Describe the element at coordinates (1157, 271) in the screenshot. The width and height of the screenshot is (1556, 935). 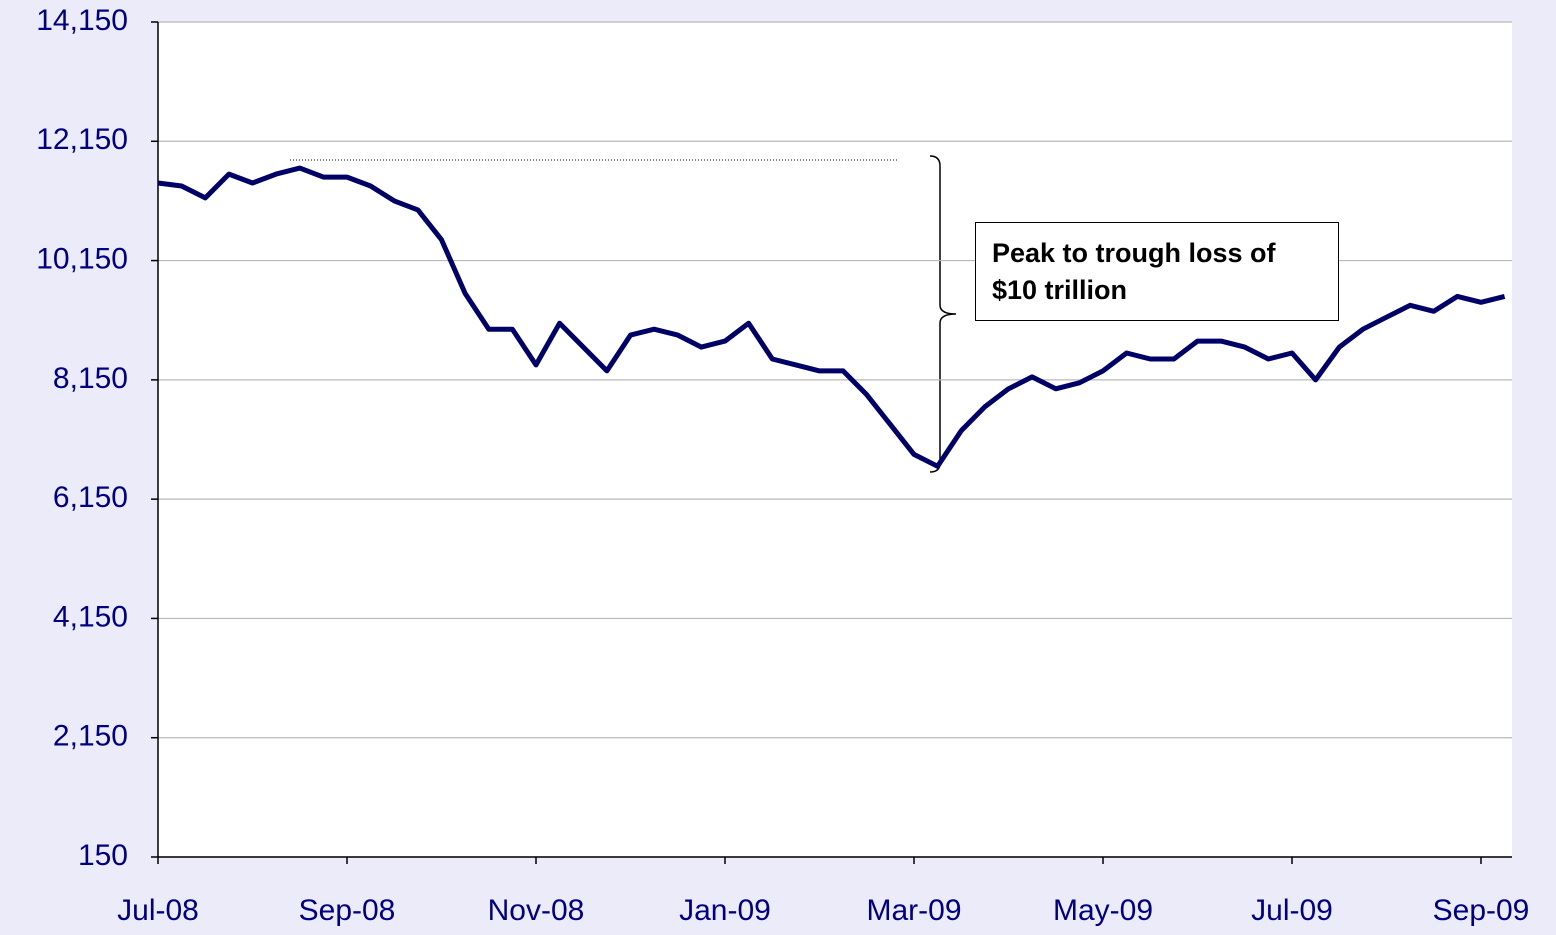
I see `annotation: Peak to trough loss of $10 trillion` at that location.